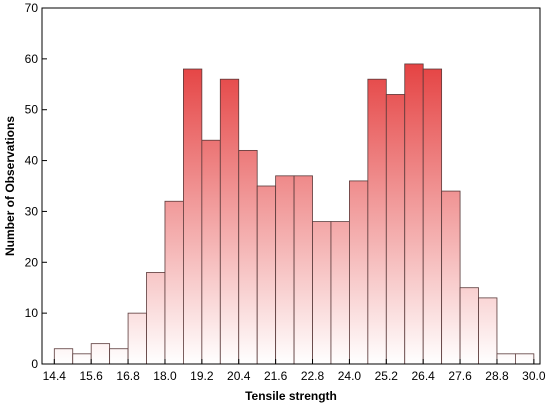  Describe the element at coordinates (350, 376) in the screenshot. I see `x-tick-label-8: 24.0` at that location.